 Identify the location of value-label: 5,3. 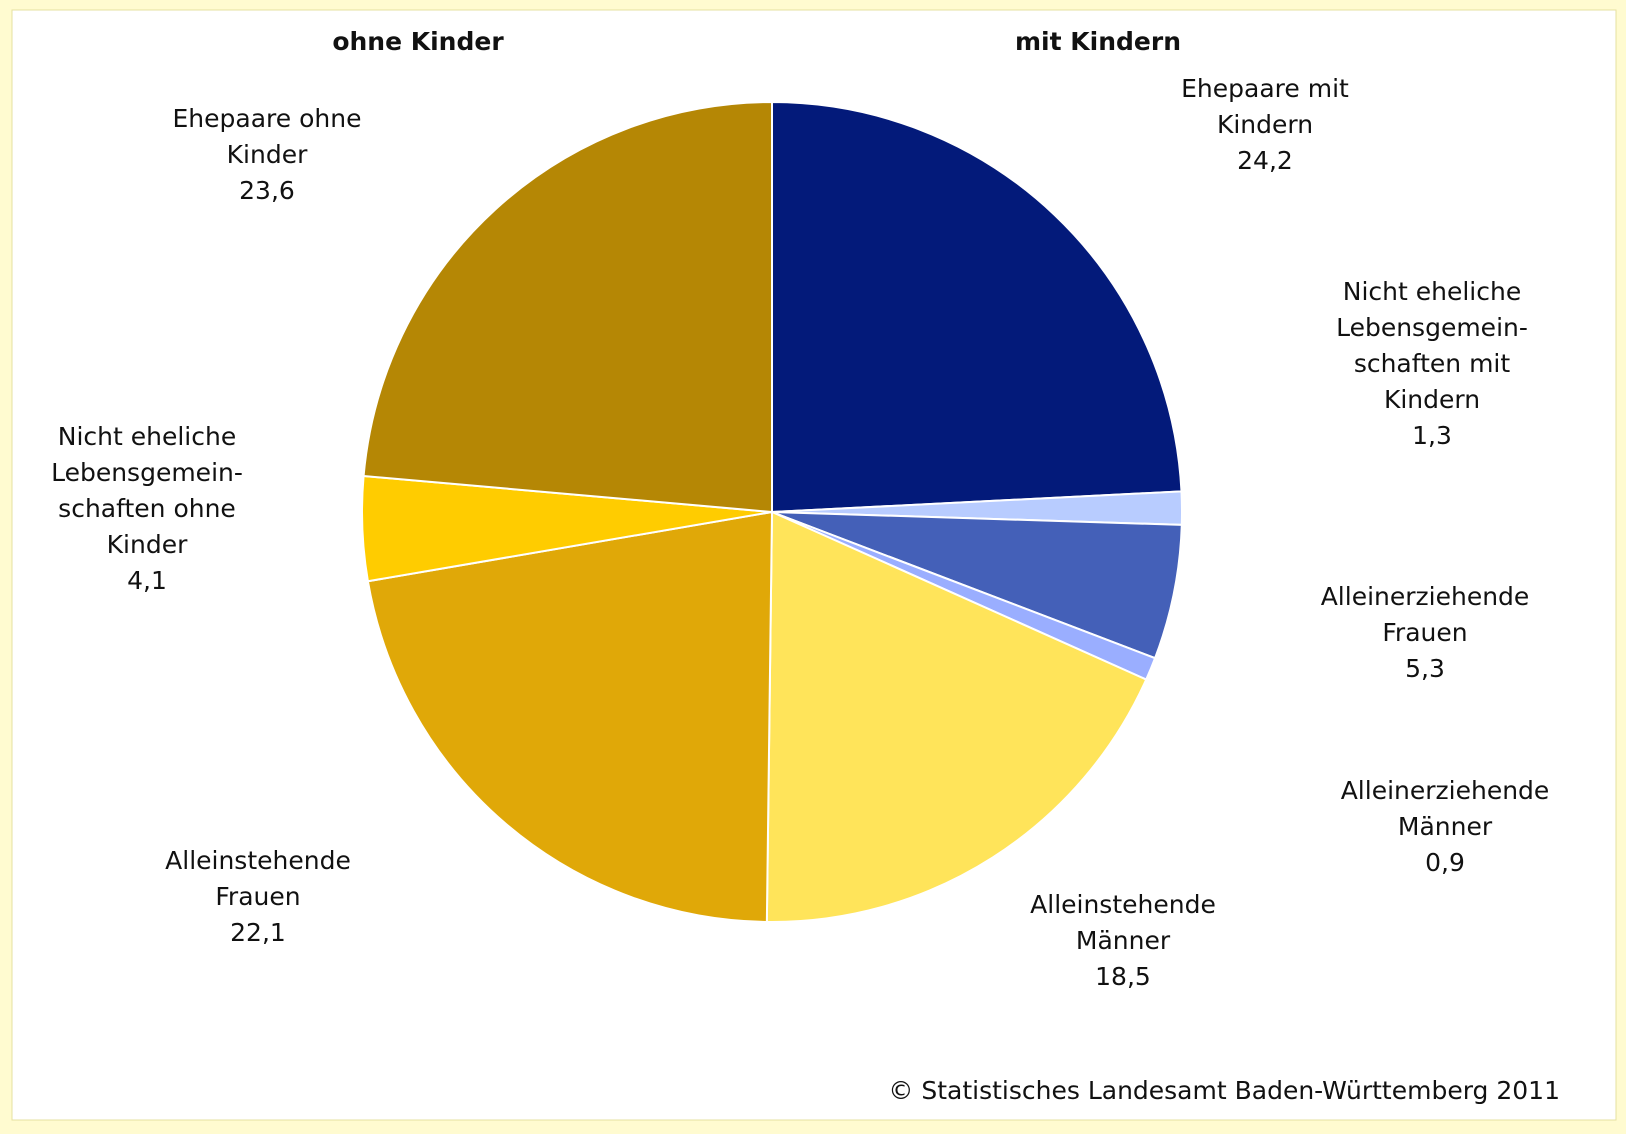
(1425, 668).